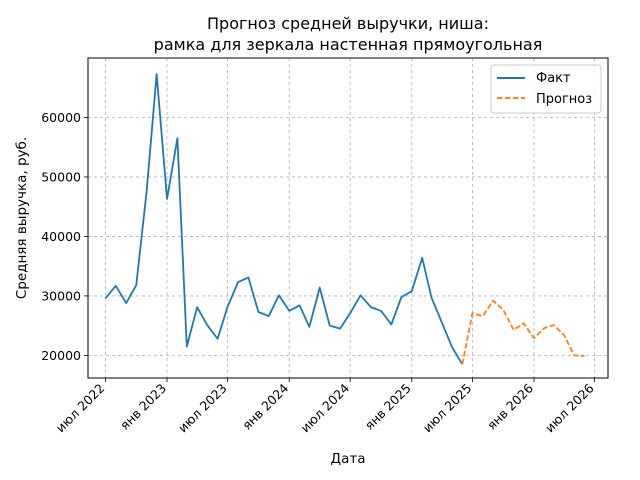 This screenshot has height=480, width=640. I want to click on legend-label-forecast: Прогноз, so click(564, 99).